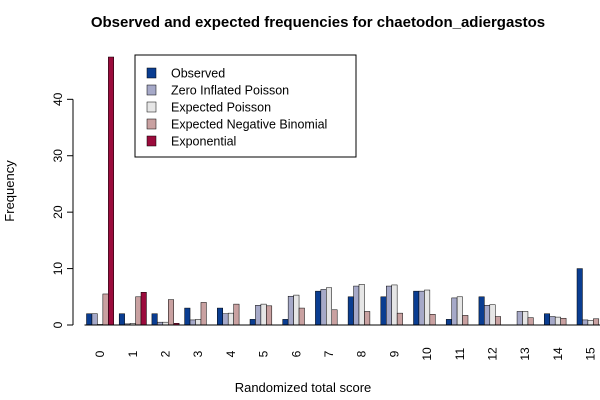  Describe the element at coordinates (249, 125) in the screenshot. I see `legend-label: Expected Negative Binomial` at that location.